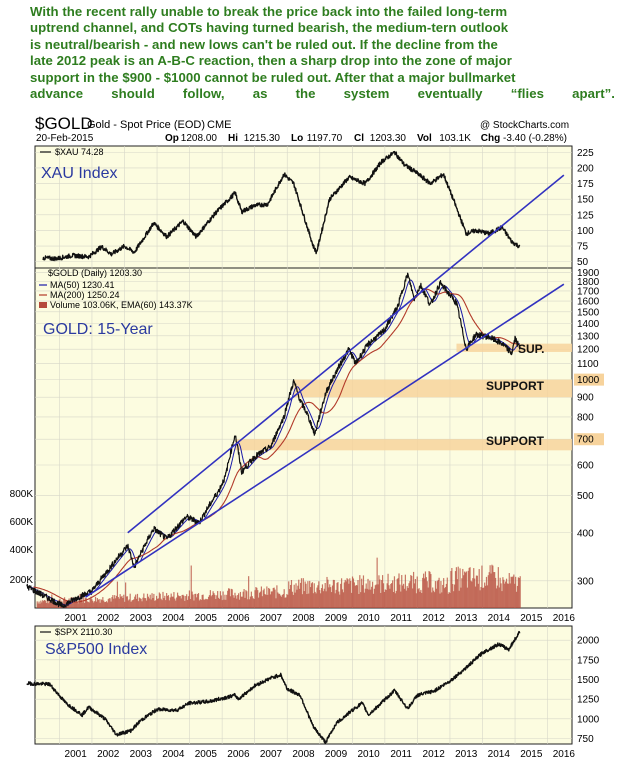 This screenshot has width=620, height=767. I want to click on xau-legend-text: $XAU 74.28, so click(79, 152).